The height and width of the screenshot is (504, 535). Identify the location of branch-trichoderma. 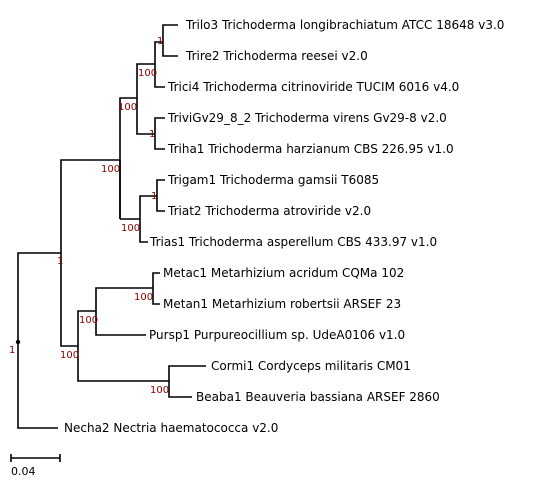
(90, 206).